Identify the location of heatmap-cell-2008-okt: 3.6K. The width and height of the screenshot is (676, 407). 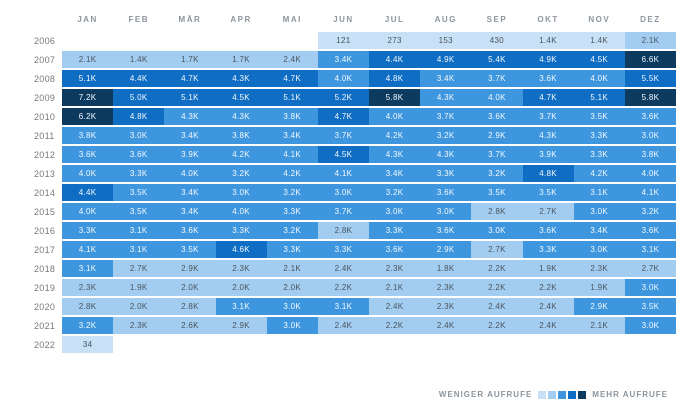
(548, 78).